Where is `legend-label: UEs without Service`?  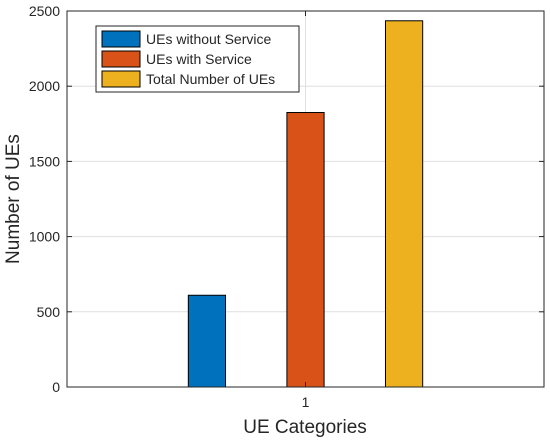
legend-label: UEs without Service is located at coordinates (208, 39).